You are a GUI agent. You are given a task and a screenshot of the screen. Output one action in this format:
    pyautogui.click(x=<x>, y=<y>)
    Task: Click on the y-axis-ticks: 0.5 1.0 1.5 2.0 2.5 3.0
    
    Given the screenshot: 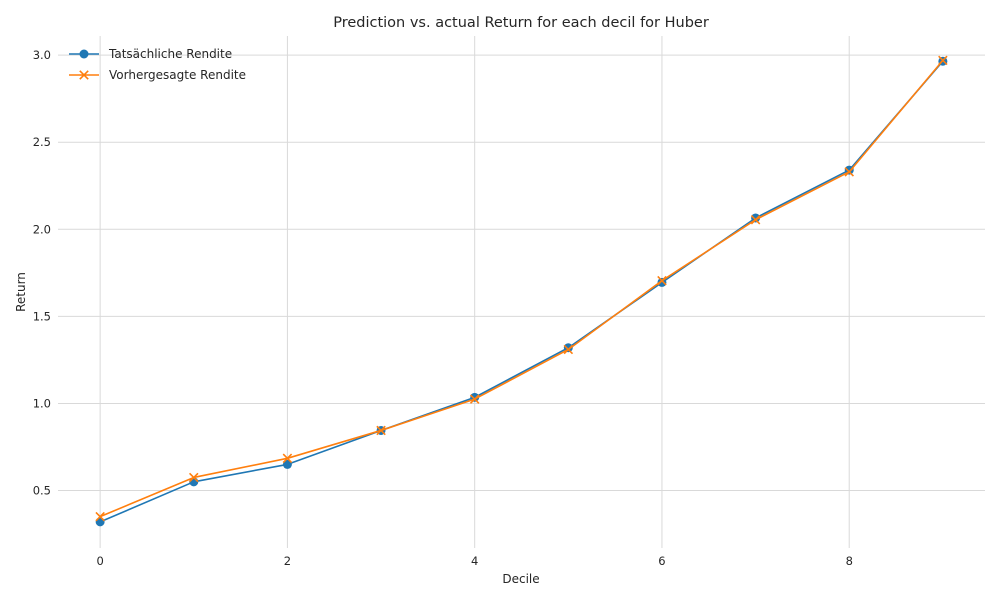 What is the action you would take?
    pyautogui.click(x=42, y=272)
    